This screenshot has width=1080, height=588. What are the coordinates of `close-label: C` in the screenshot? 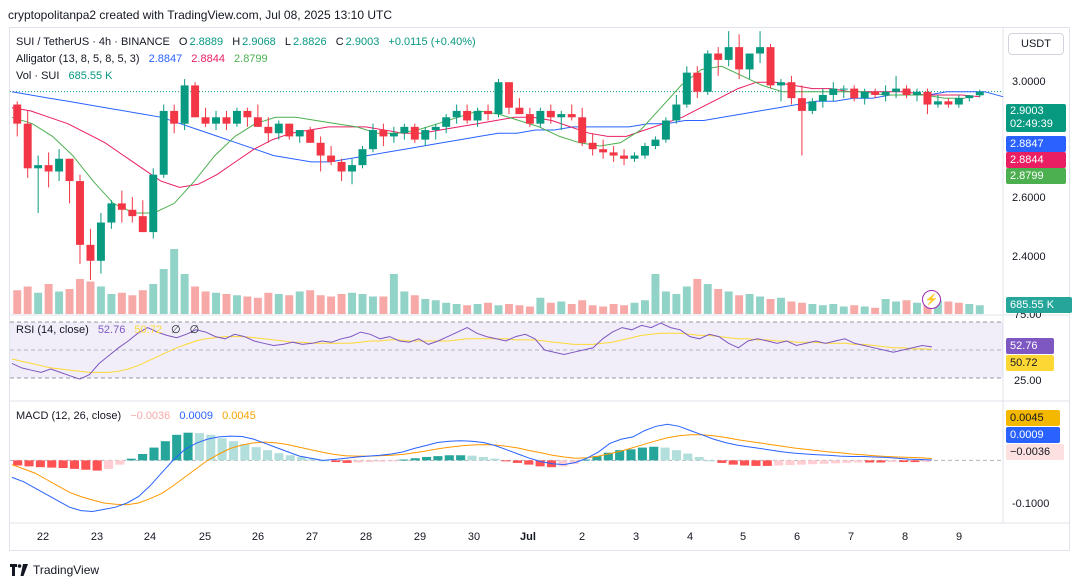 It's located at (339, 42).